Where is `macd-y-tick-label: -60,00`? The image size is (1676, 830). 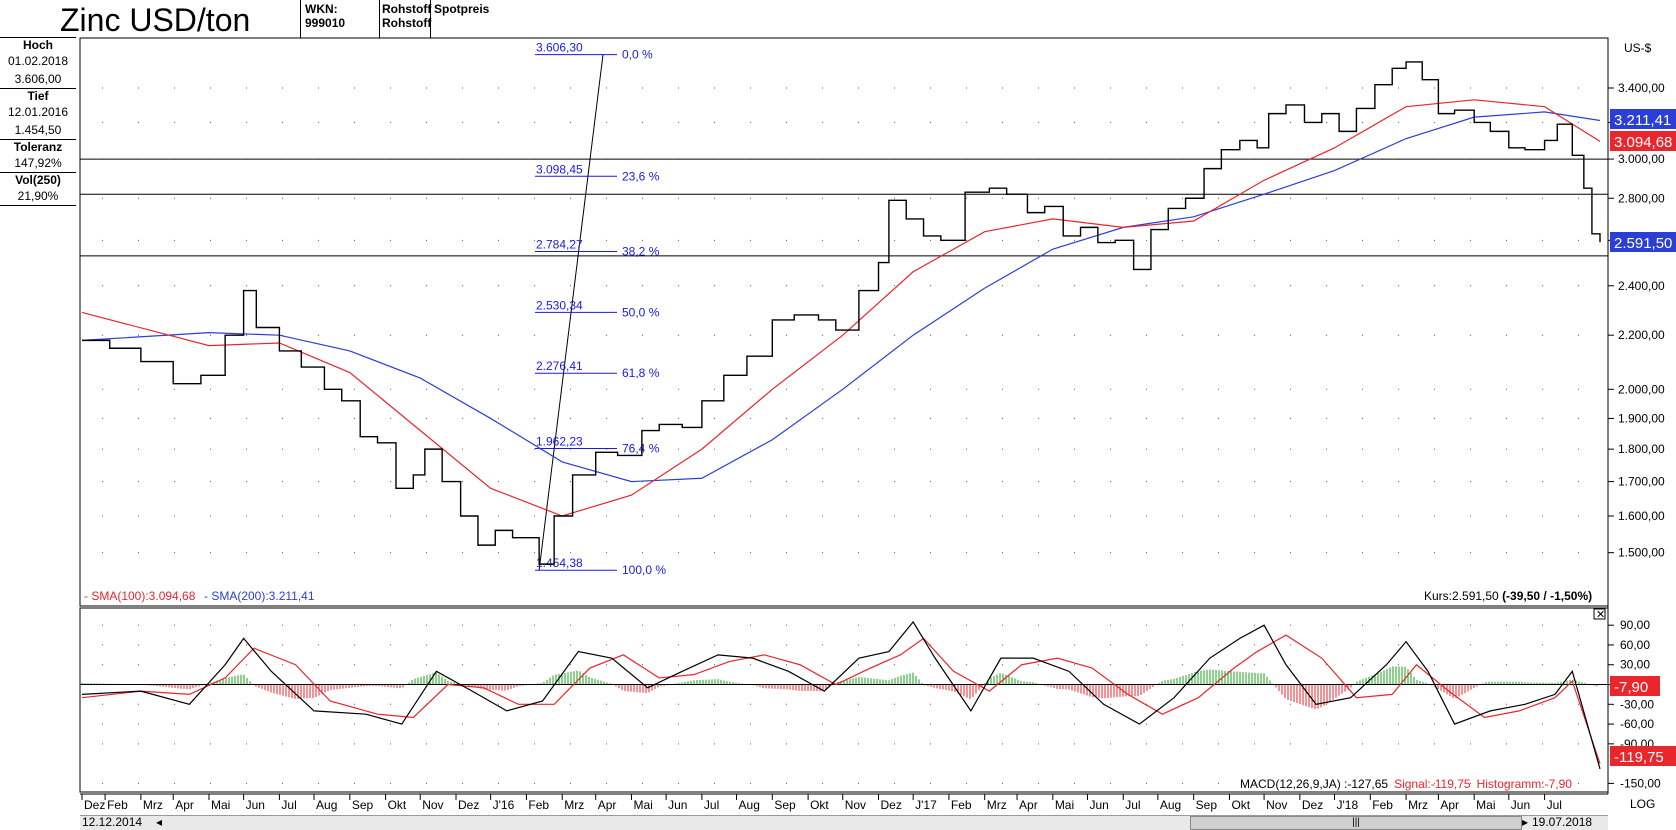
macd-y-tick-label: -60,00 is located at coordinates (1637, 724).